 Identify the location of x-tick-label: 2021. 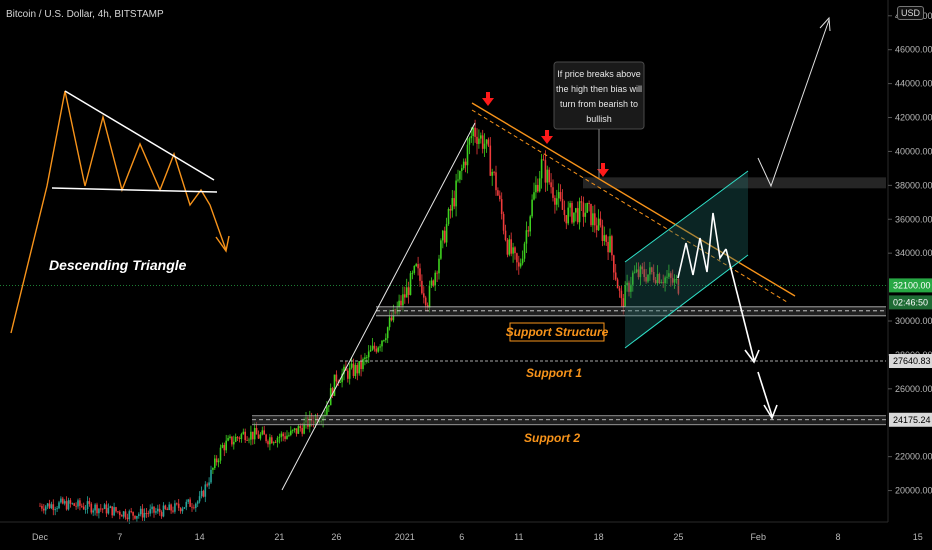
(405, 537).